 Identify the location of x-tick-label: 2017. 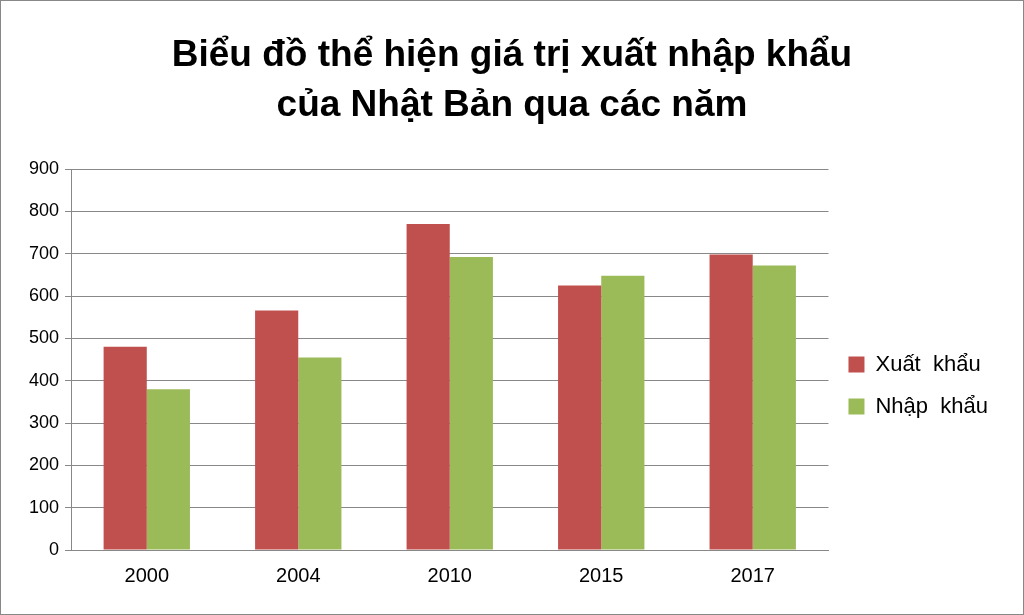
(752, 574).